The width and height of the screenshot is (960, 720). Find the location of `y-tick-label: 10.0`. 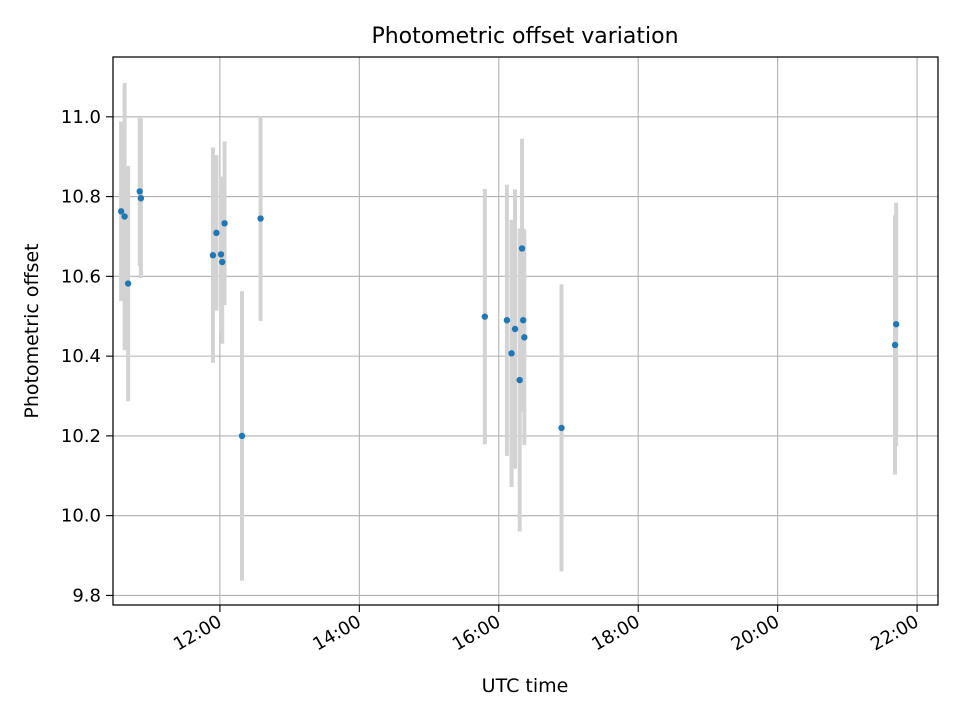

y-tick-label: 10.0 is located at coordinates (81, 516).